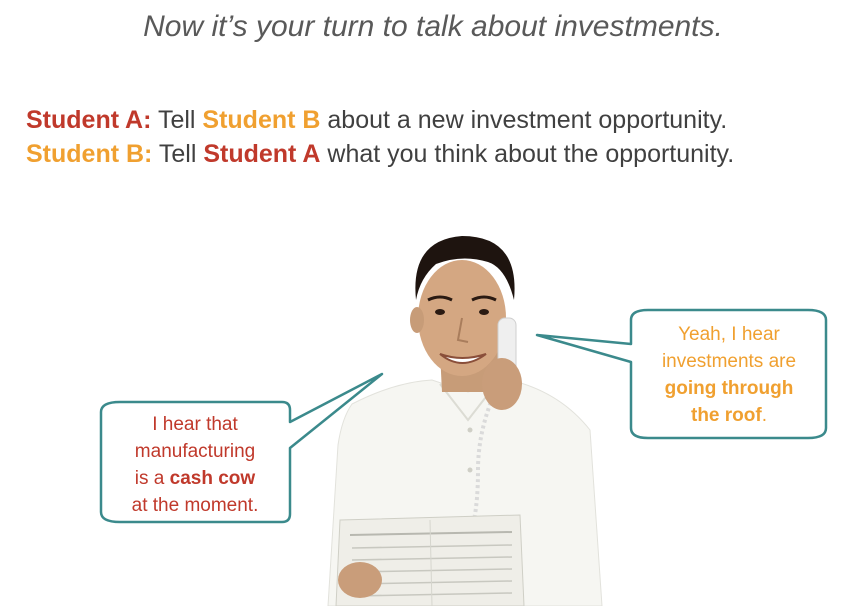 The image size is (866, 606). Describe the element at coordinates (89, 120) in the screenshot. I see `student-a-label: Student A:` at that location.